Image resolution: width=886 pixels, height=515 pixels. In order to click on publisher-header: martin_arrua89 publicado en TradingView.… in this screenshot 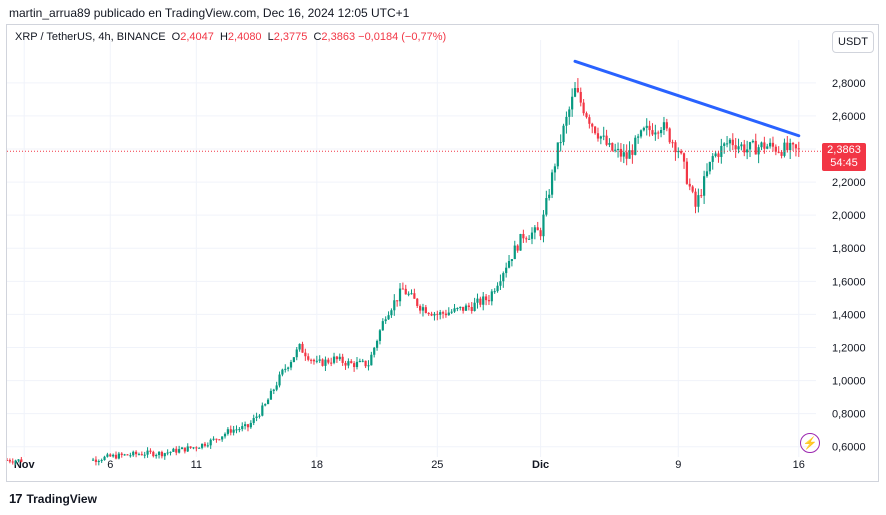, I will do `click(209, 13)`.